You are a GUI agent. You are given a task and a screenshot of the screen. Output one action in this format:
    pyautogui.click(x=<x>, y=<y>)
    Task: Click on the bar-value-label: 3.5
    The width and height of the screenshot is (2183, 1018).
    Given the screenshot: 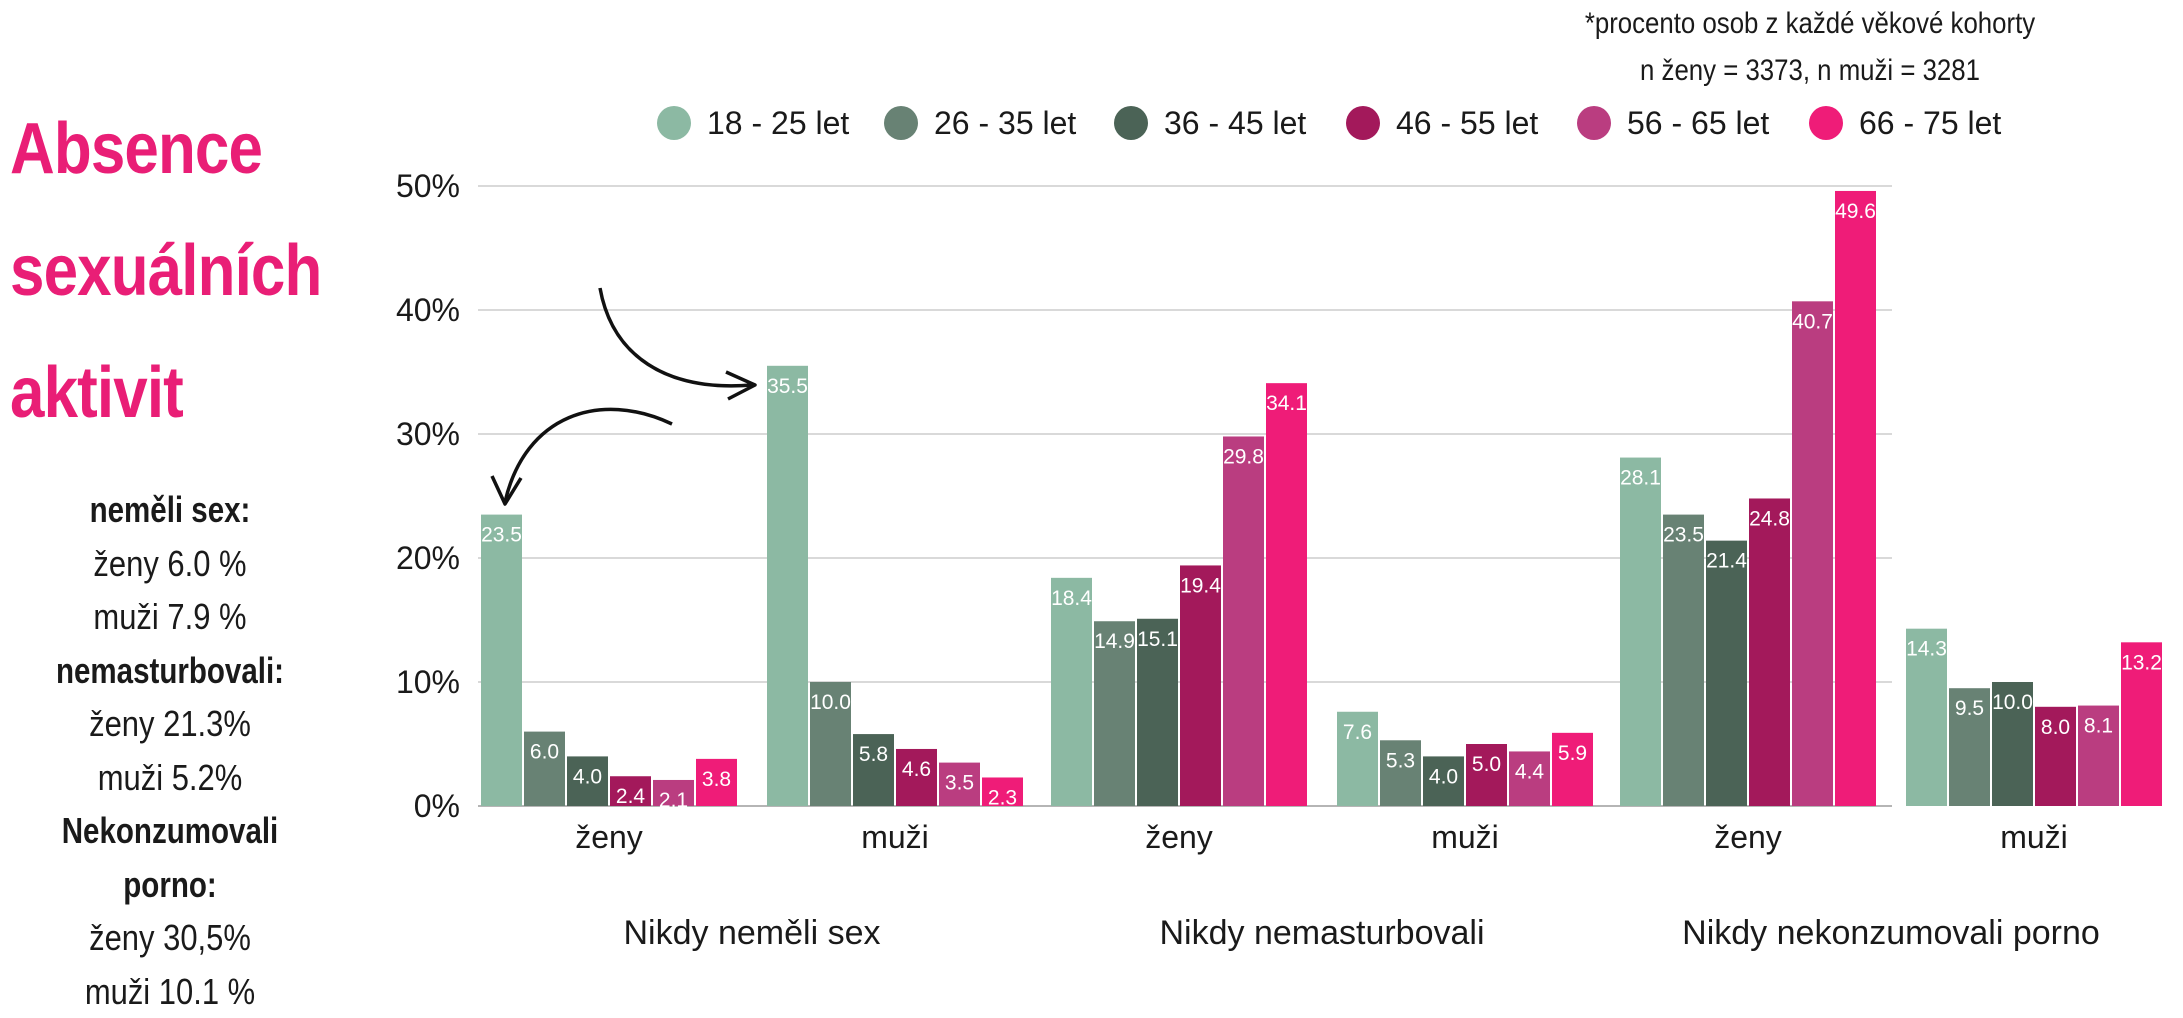 What is the action you would take?
    pyautogui.click(x=959, y=783)
    